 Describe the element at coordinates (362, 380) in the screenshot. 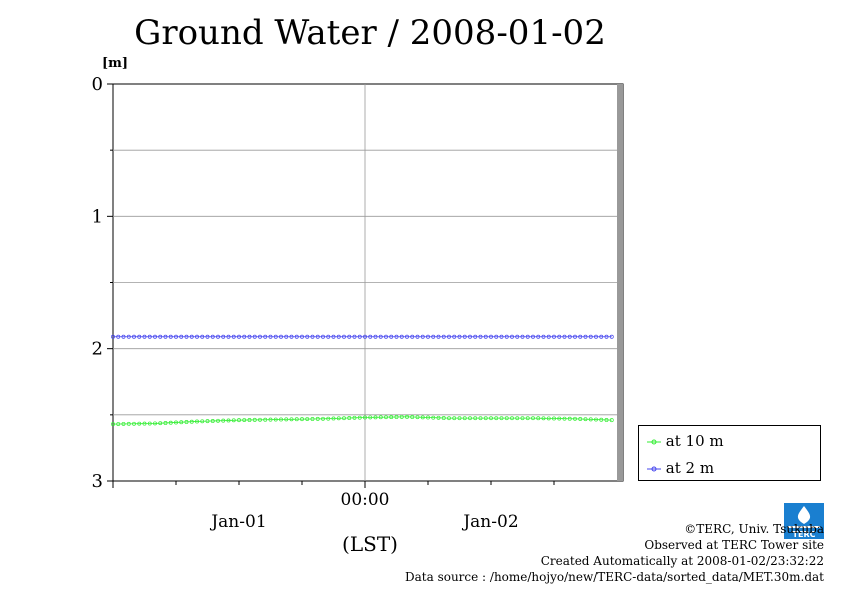

I see `series-layer` at that location.